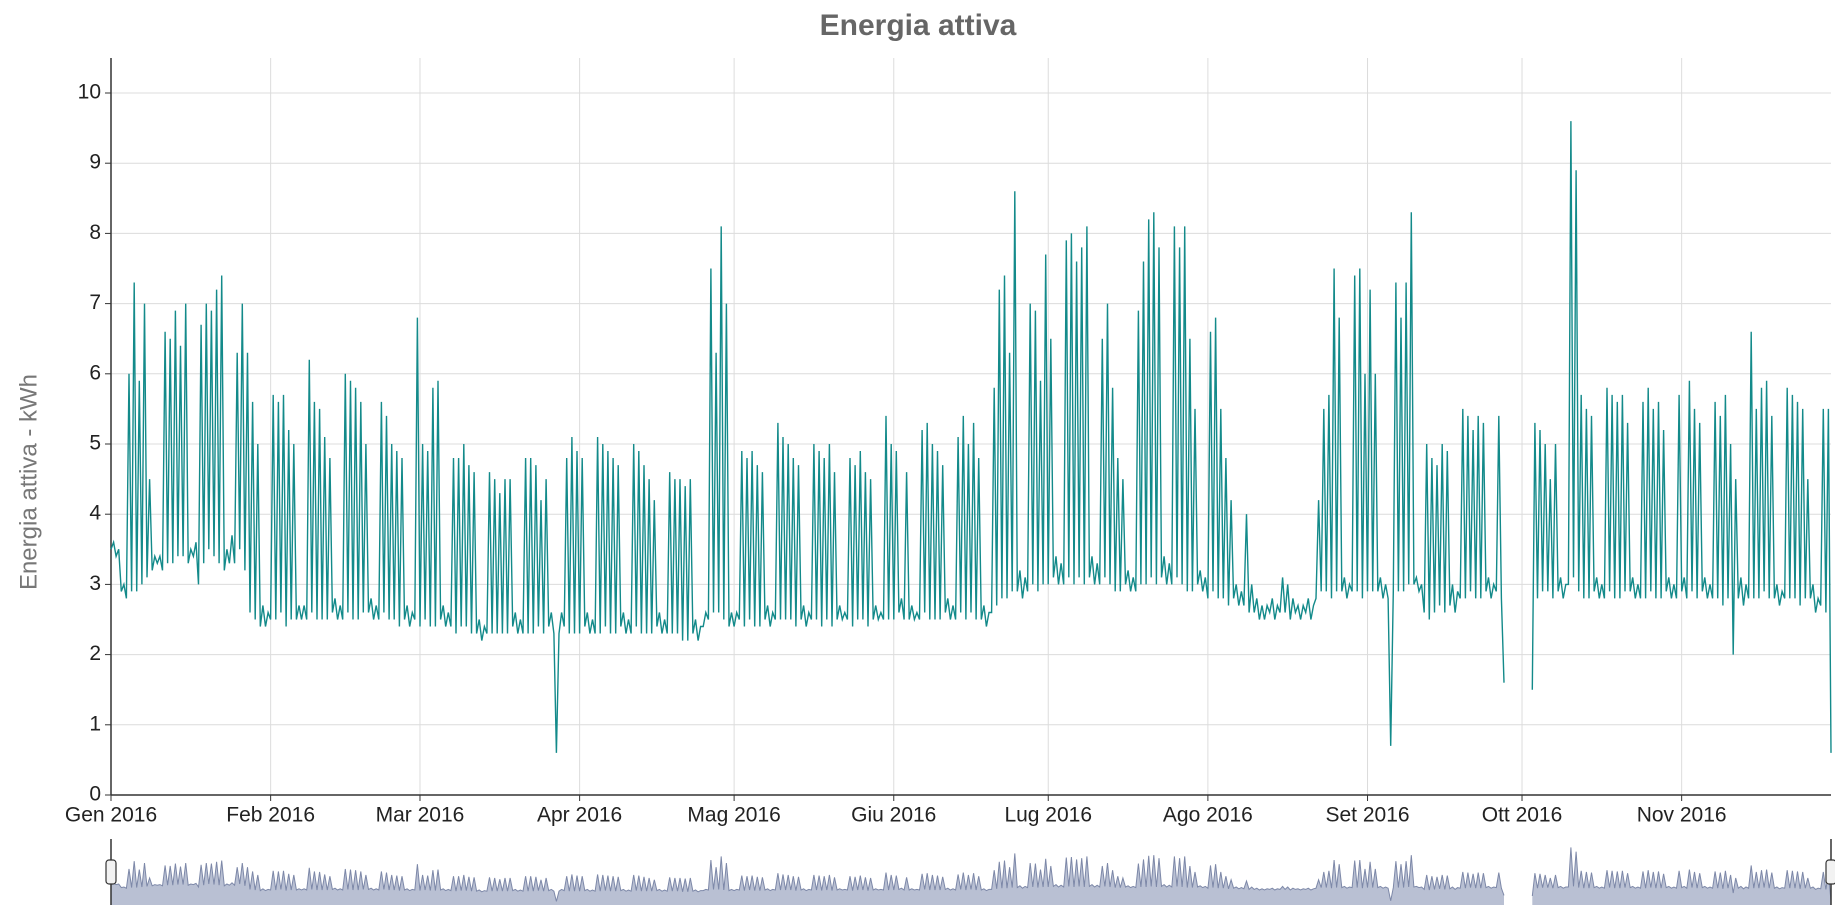  What do you see at coordinates (1522, 815) in the screenshot?
I see `x-tick-label: Ott 2016` at bounding box center [1522, 815].